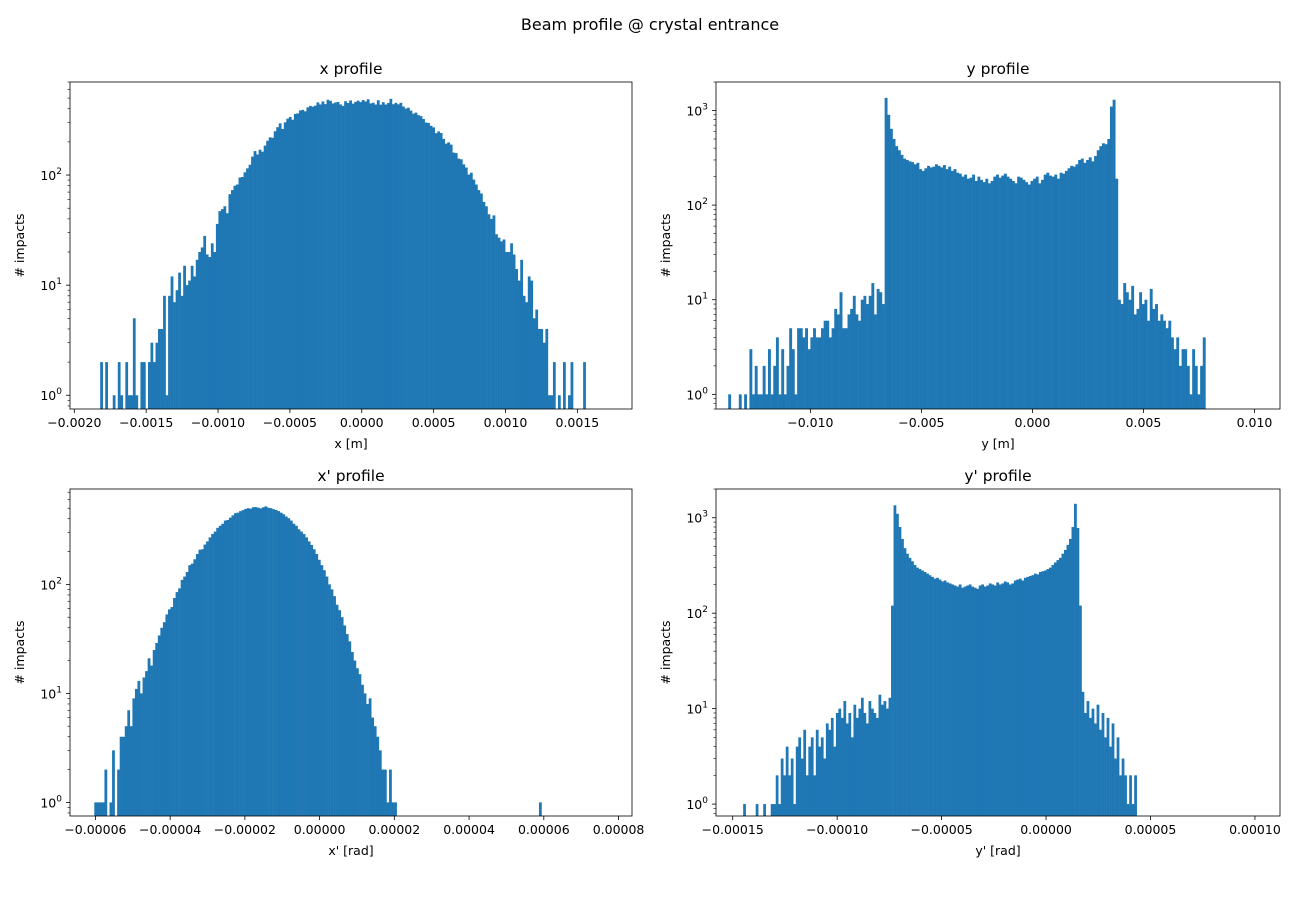 This screenshot has width=1300, height=900. I want to click on x-tick-label: −0.0005, so click(290, 422).